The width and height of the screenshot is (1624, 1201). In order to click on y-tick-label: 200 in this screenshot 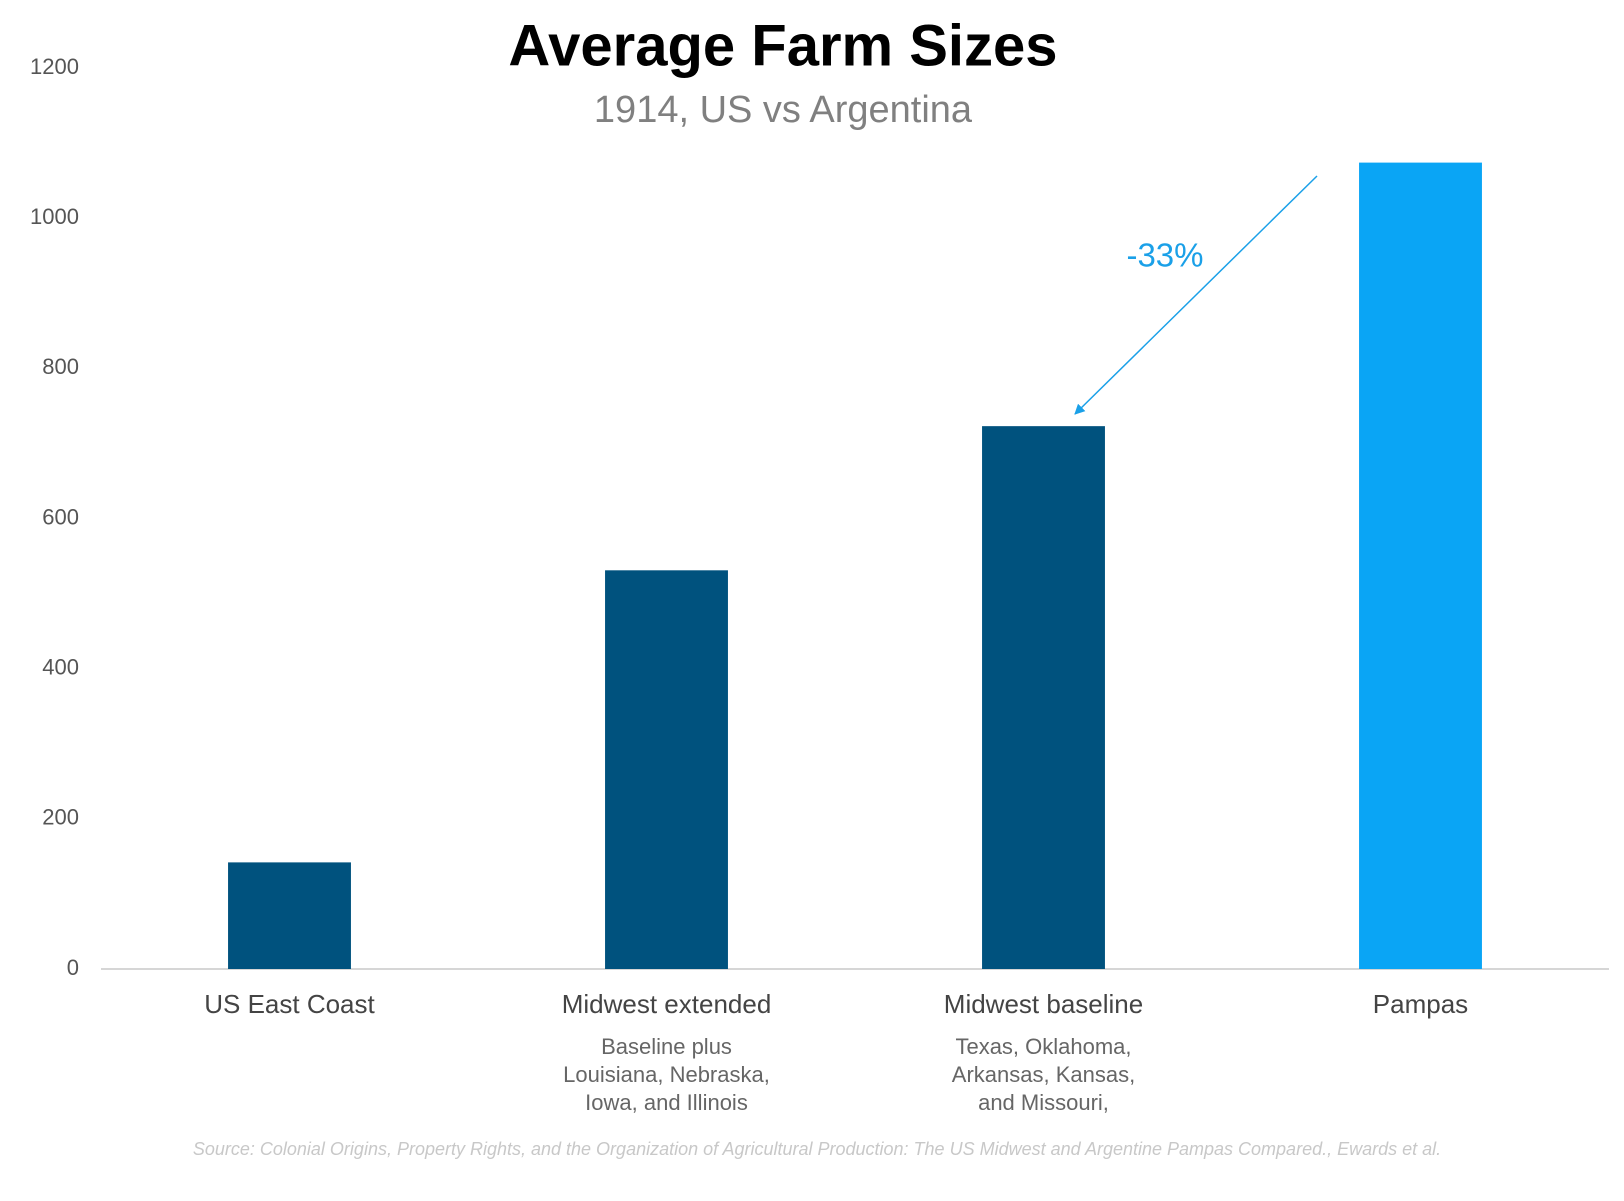, I will do `click(60, 817)`.